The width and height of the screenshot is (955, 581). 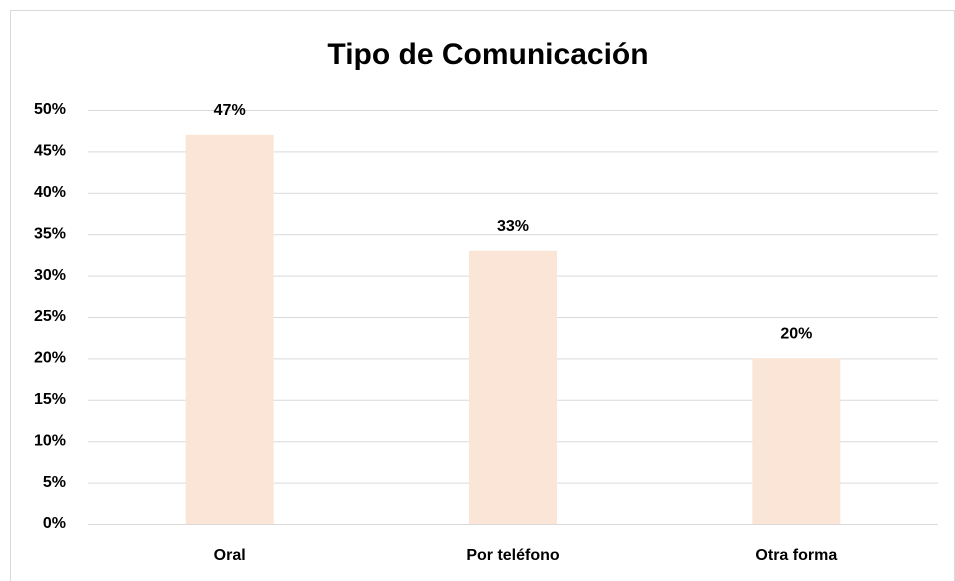 What do you see at coordinates (50, 109) in the screenshot?
I see `y-tick-label: 50%` at bounding box center [50, 109].